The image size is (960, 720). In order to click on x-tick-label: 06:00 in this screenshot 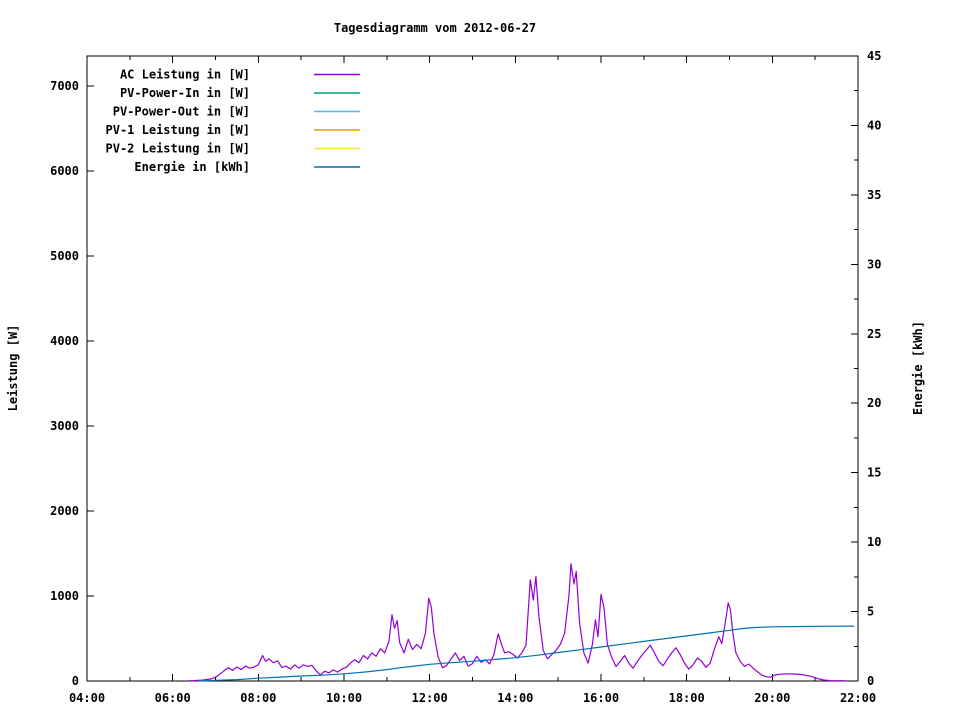, I will do `click(173, 698)`.